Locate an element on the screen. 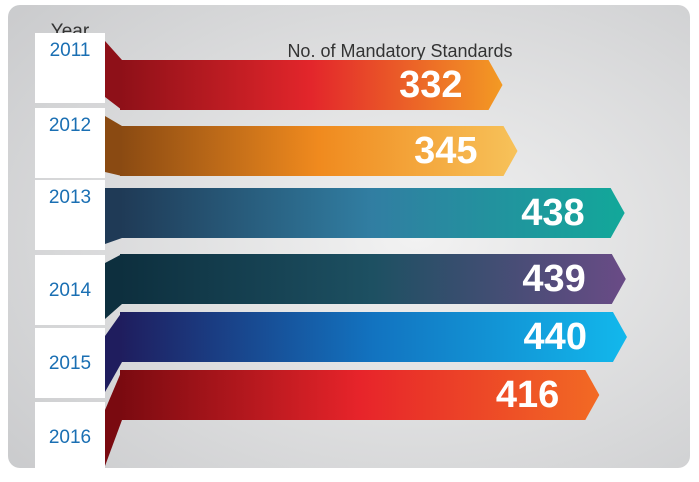  year-label: 2013 is located at coordinates (70, 197).